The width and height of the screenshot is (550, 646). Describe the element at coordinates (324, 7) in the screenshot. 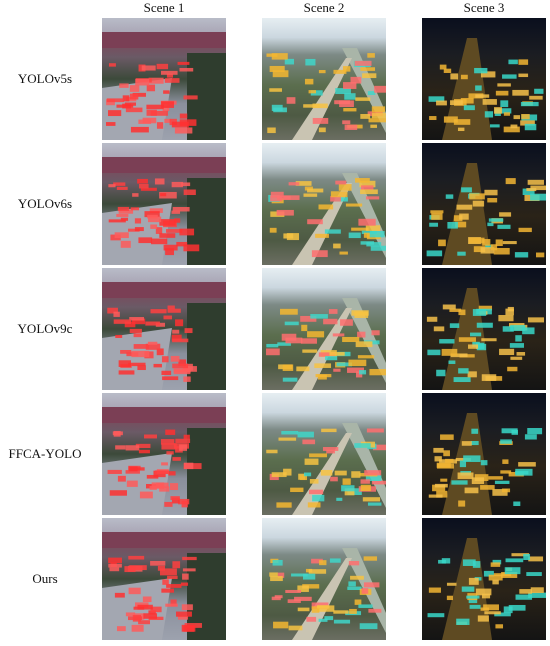

I see `column-header: Scene 2` at that location.